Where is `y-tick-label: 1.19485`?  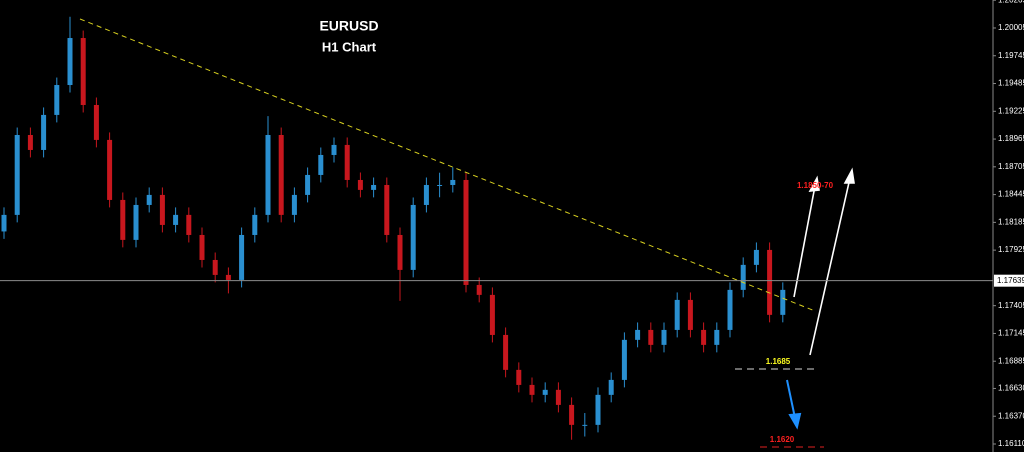 y-tick-label: 1.19485 is located at coordinates (1011, 83).